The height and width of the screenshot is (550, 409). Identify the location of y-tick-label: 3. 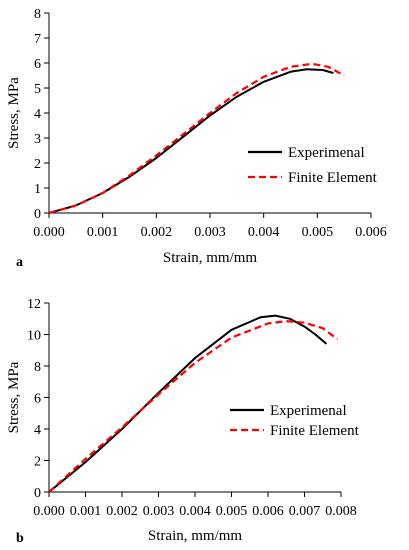
(37, 139).